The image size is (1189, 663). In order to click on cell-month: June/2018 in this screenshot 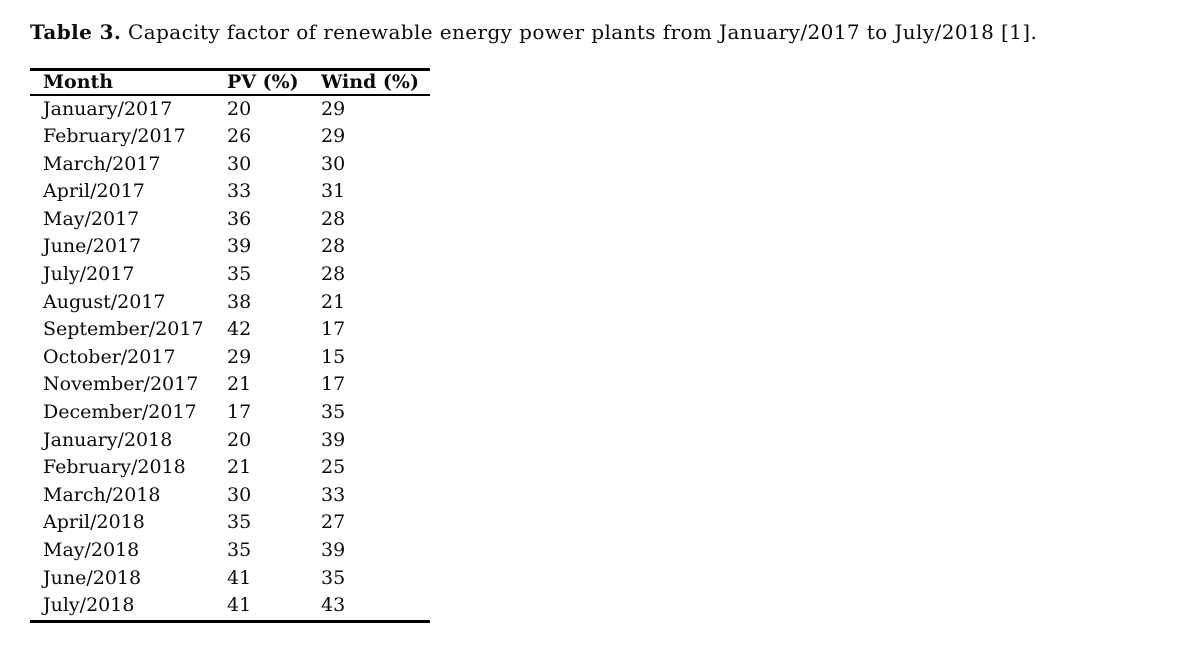, I will do `click(92, 577)`.